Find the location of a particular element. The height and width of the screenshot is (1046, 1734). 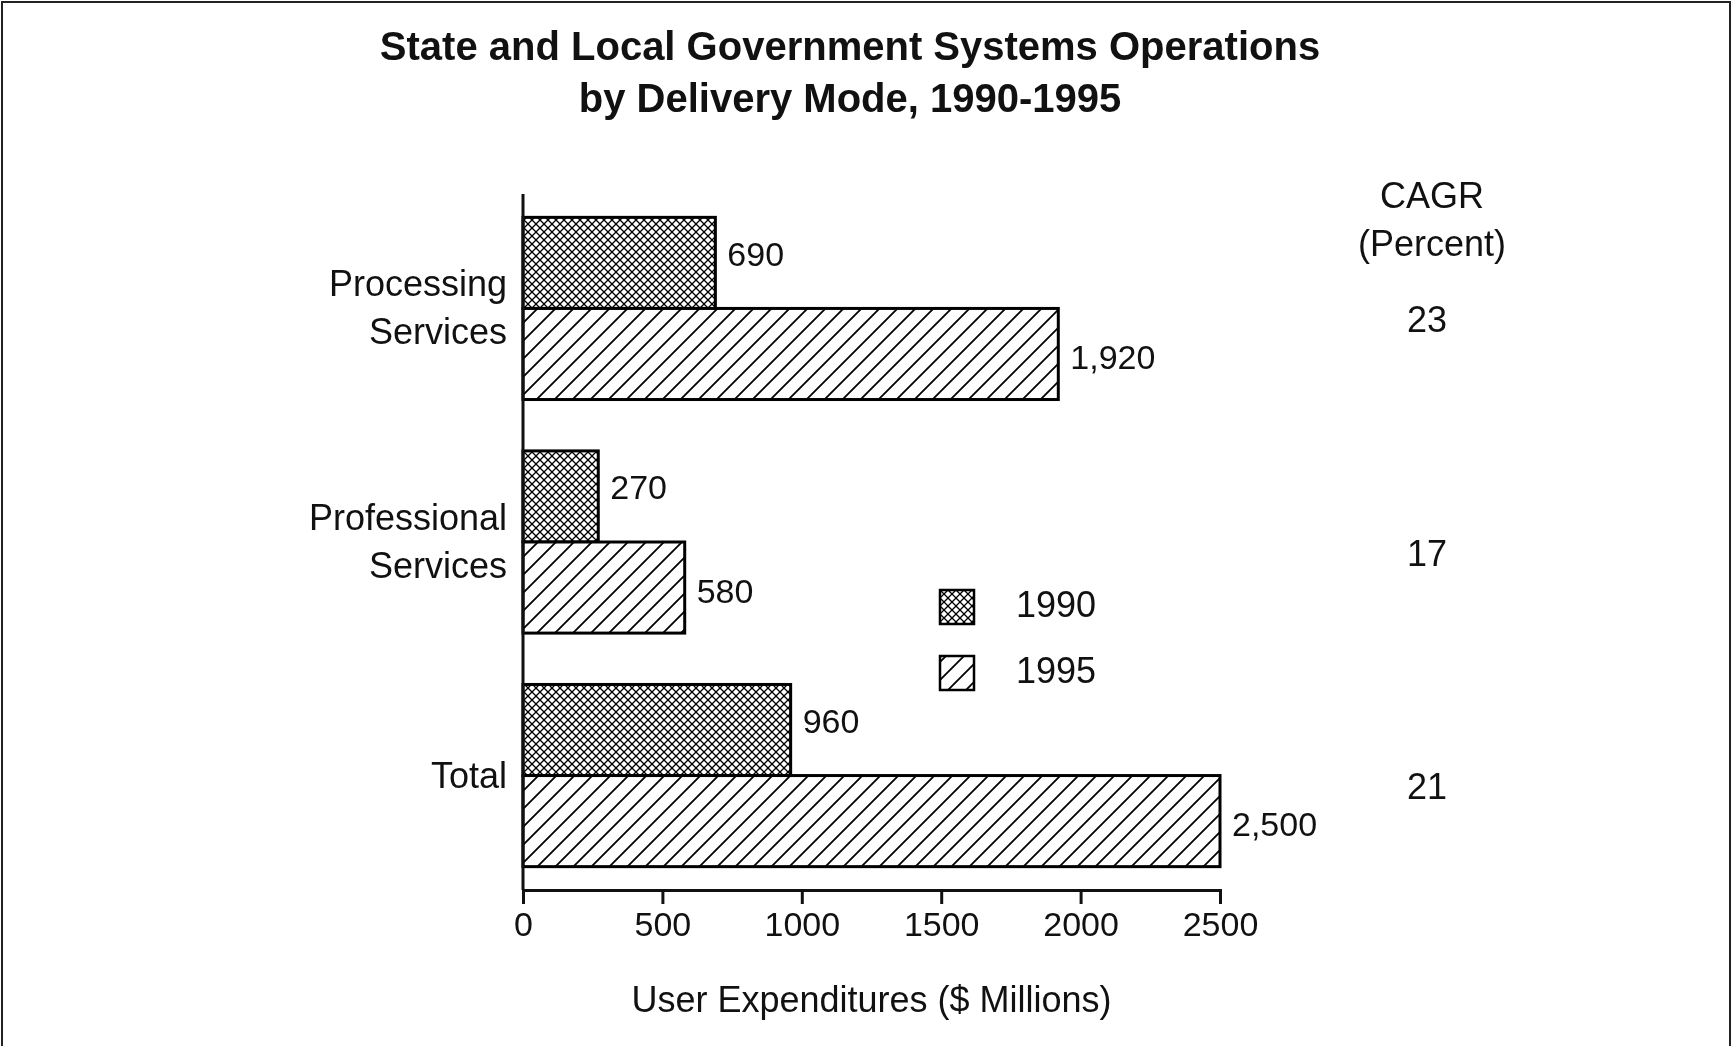

y-tick-label: Total is located at coordinates (468, 775).